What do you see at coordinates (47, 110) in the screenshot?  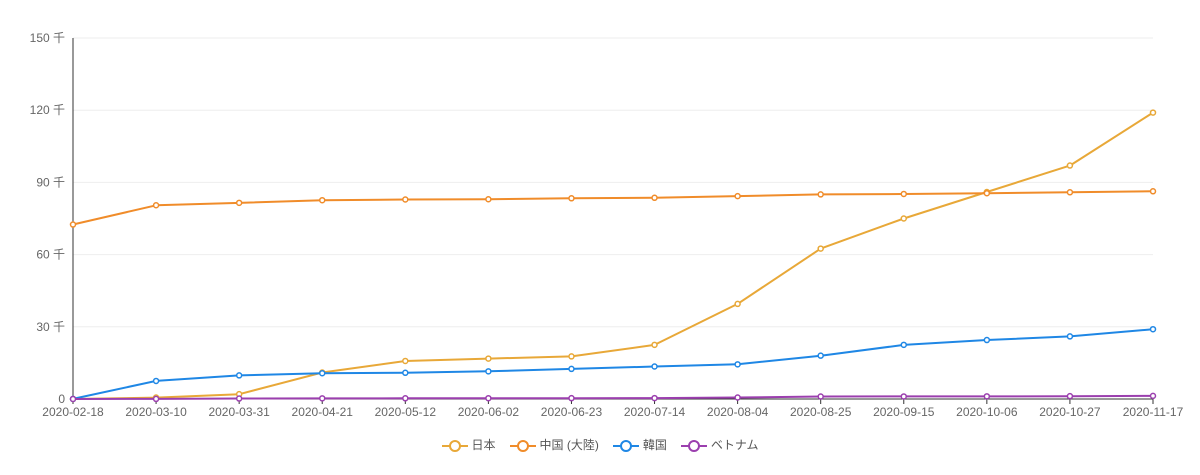 I see `y-tick-label: 120 千` at bounding box center [47, 110].